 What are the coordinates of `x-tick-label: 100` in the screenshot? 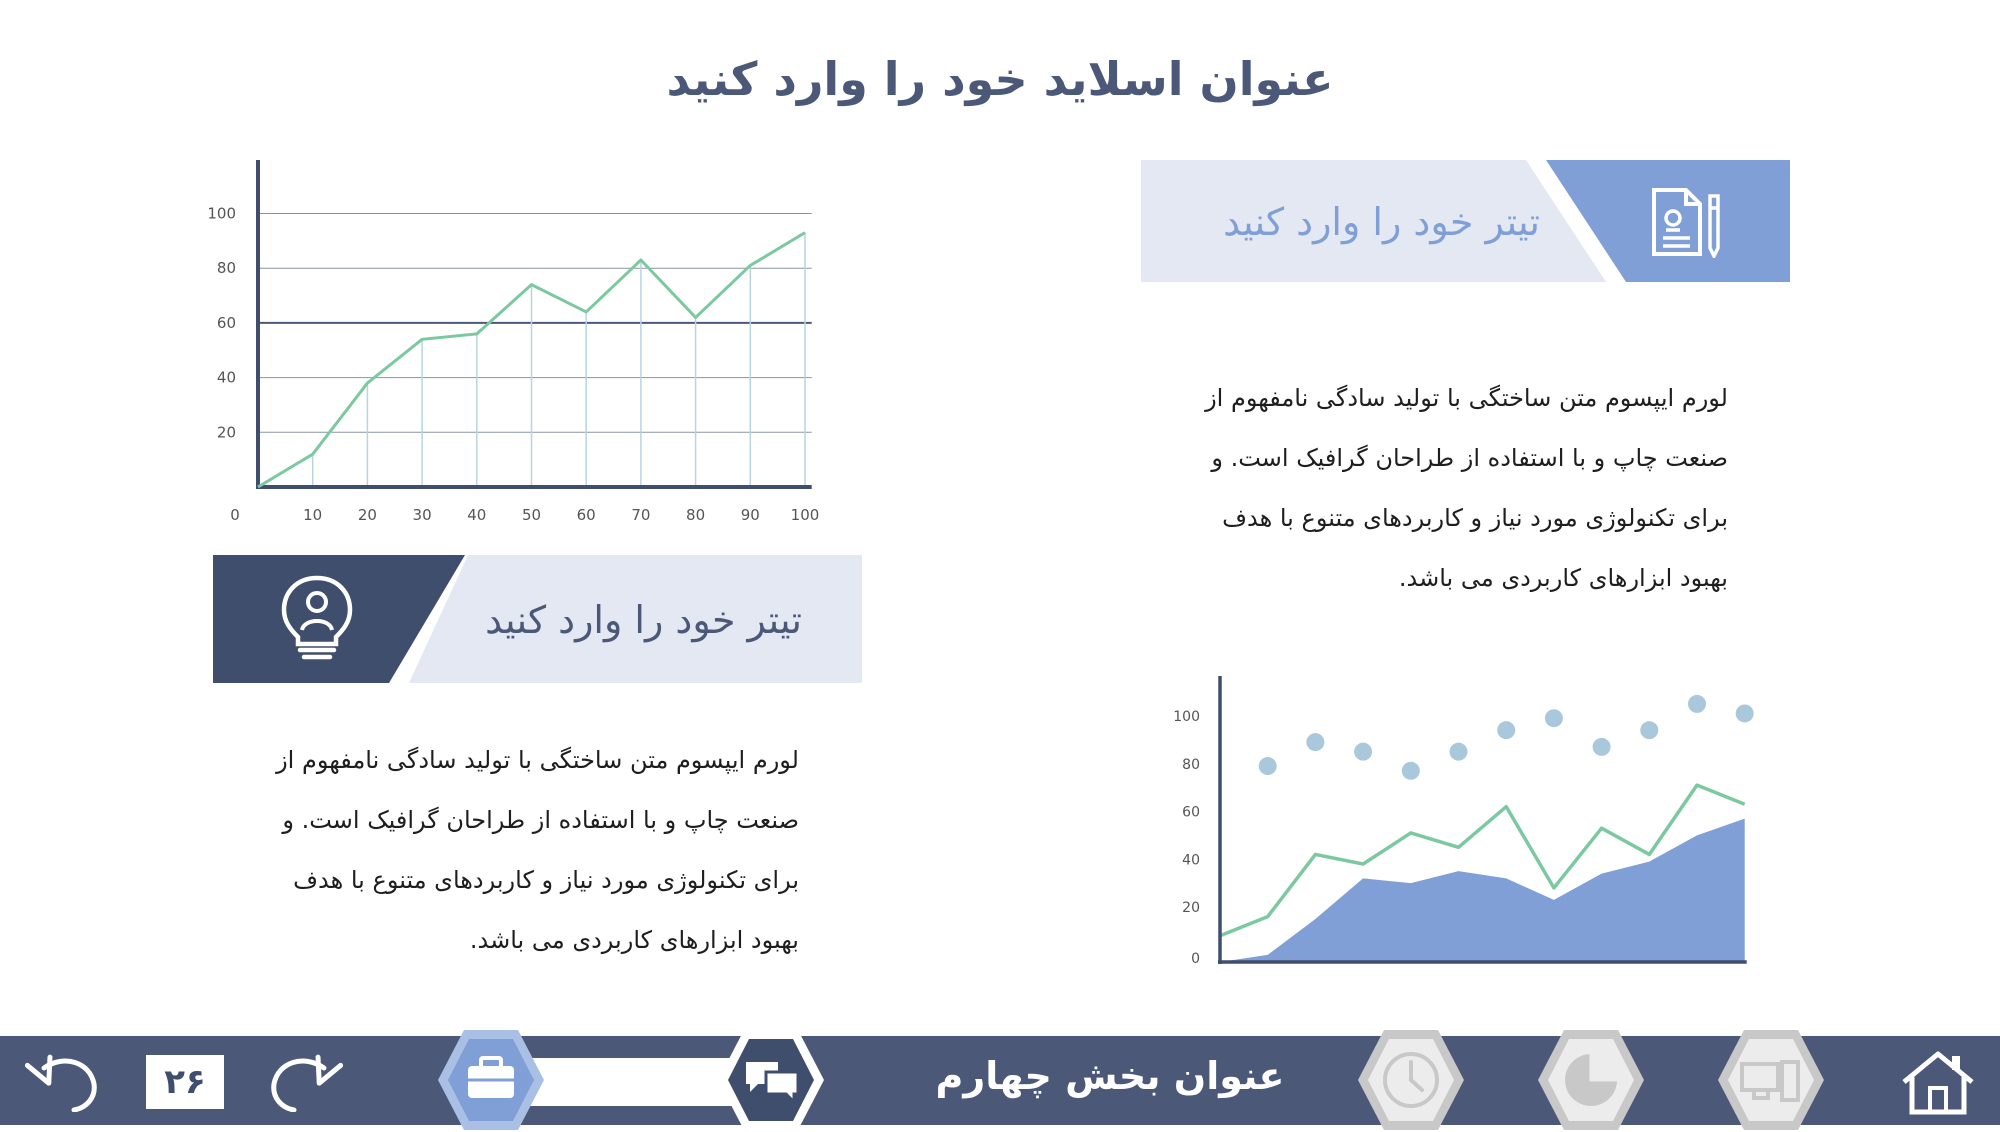 It's located at (805, 515).